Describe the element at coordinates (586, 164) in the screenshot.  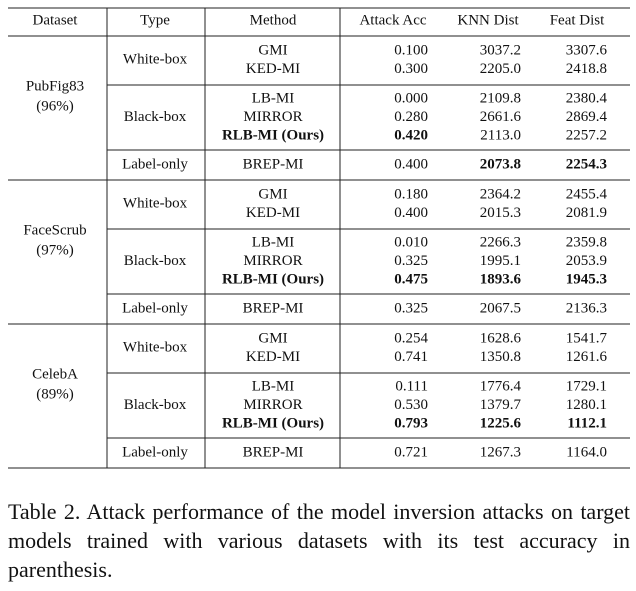
I see `metric-value: 2254.3` at that location.